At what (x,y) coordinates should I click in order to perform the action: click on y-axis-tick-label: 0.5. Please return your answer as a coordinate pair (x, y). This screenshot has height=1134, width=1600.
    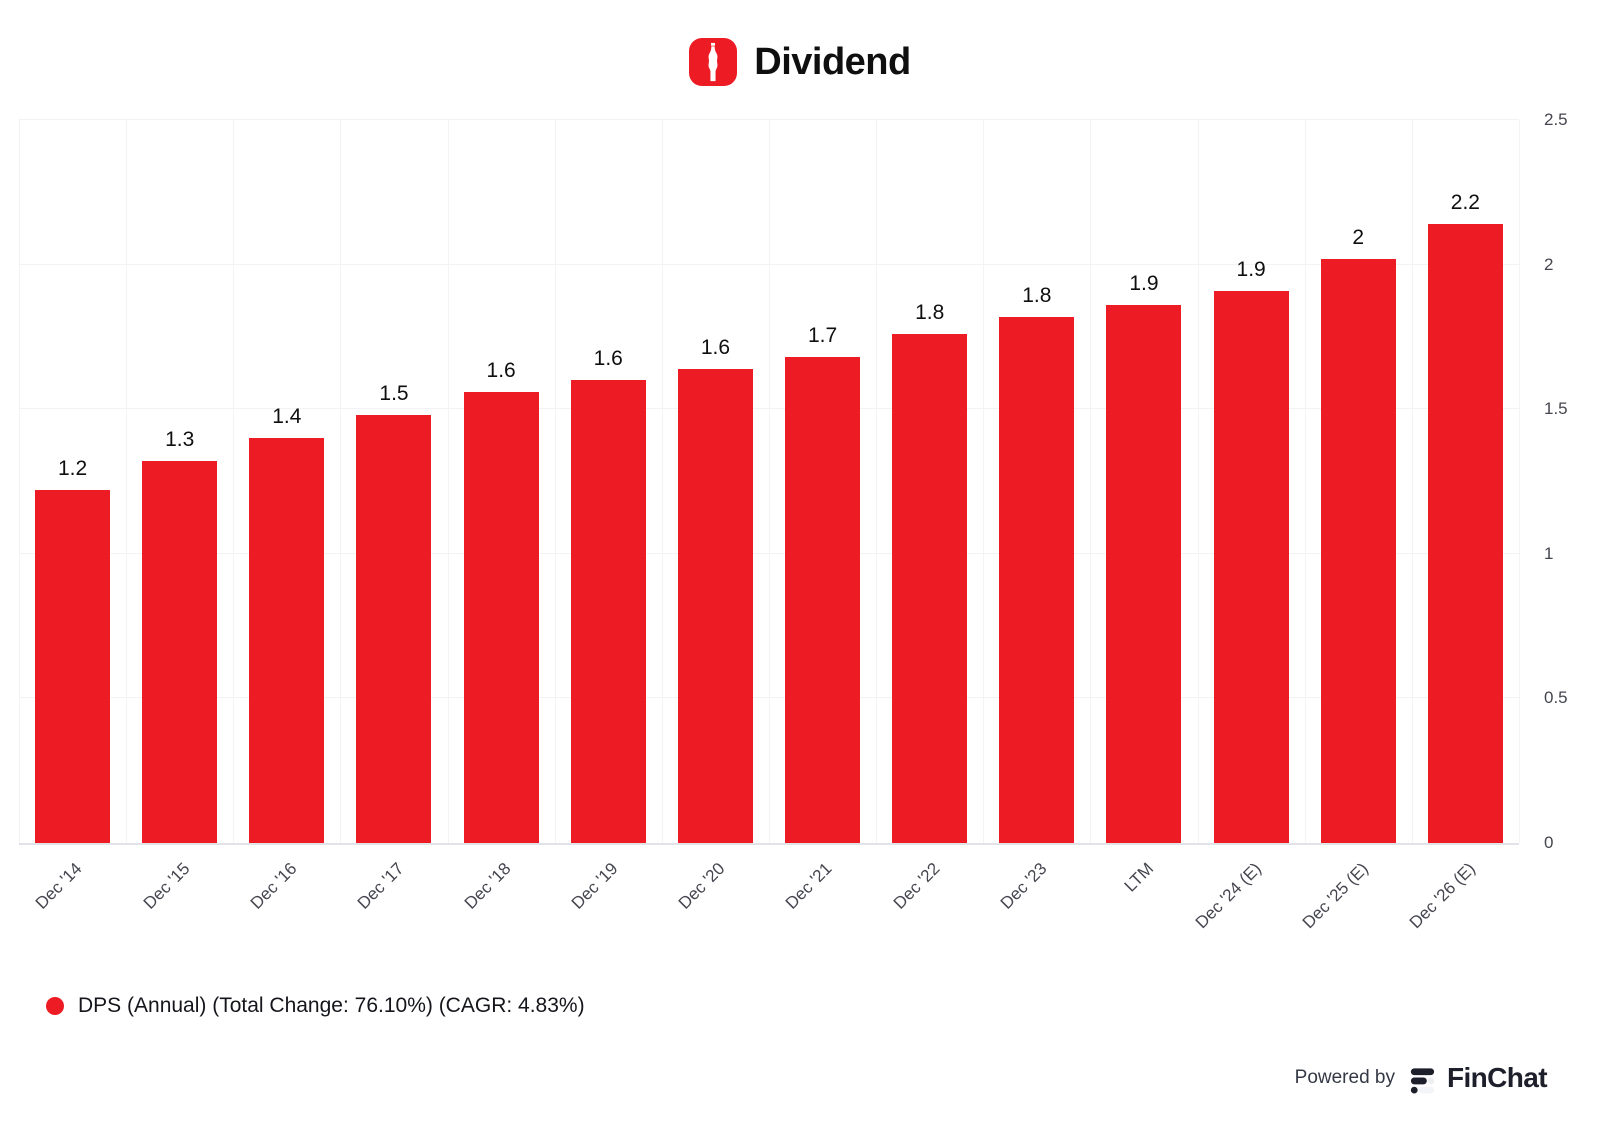
    Looking at the image, I should click on (1556, 698).